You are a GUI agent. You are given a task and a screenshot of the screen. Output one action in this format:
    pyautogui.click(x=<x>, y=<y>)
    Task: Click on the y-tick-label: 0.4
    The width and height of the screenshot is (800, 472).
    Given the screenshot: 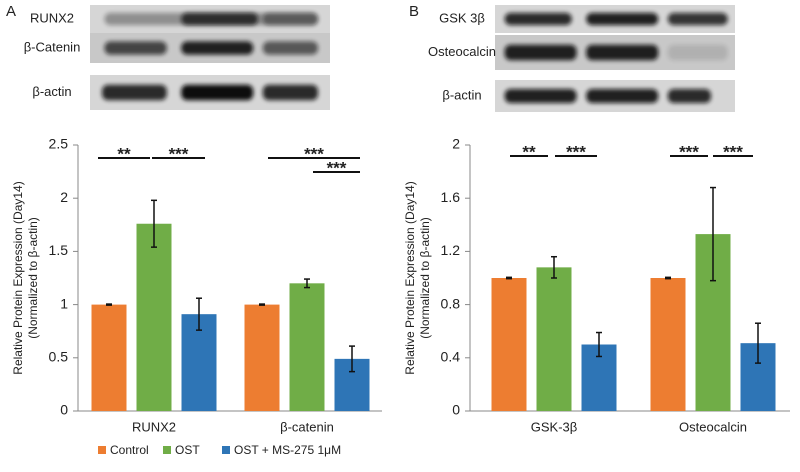 What is the action you would take?
    pyautogui.click(x=451, y=357)
    